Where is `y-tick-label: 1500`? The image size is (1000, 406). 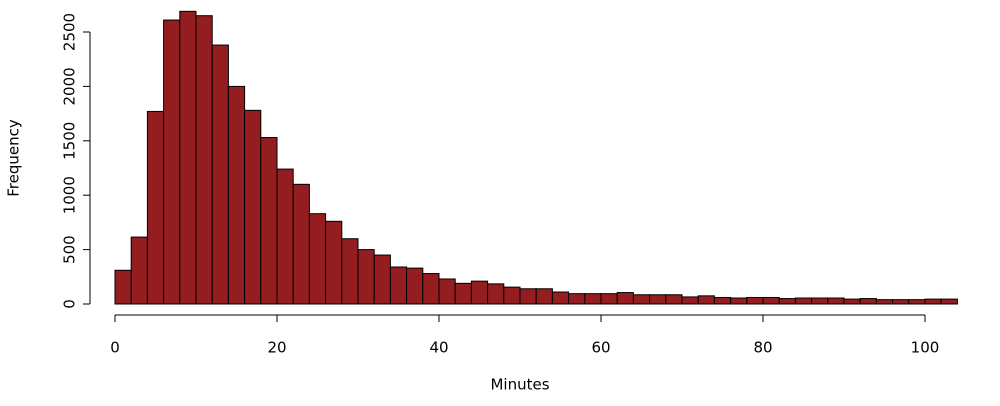
y-tick-label: 1500 is located at coordinates (70, 141).